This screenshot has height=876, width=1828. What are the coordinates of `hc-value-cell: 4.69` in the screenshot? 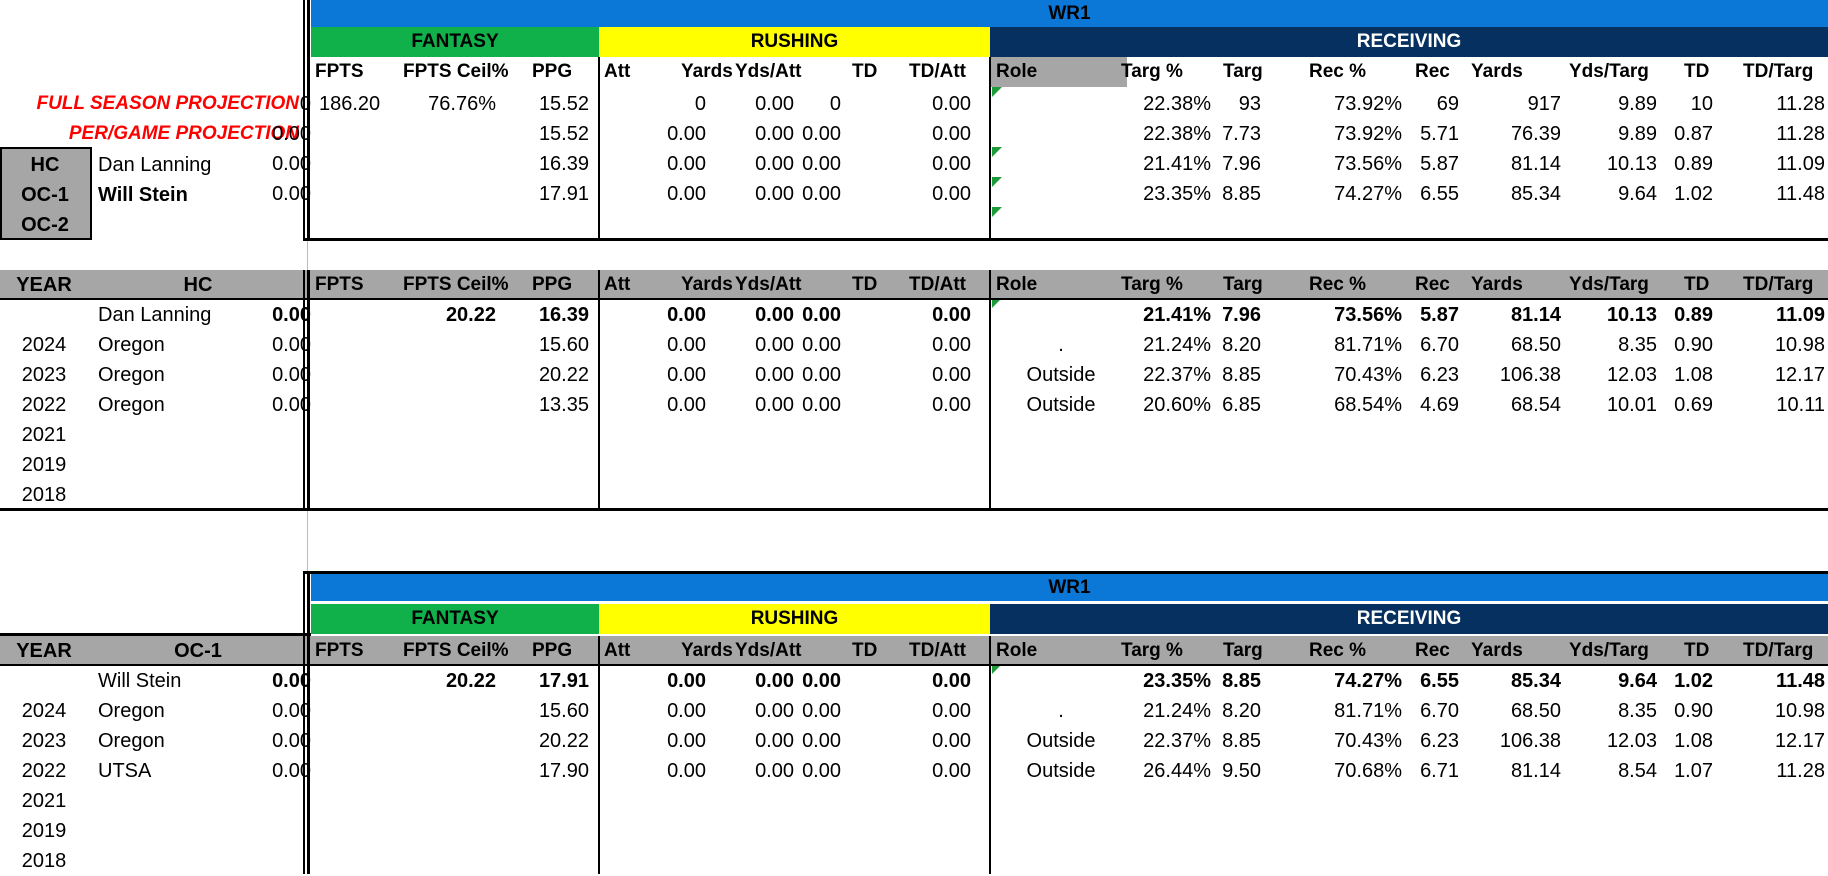 It's located at (1439, 405).